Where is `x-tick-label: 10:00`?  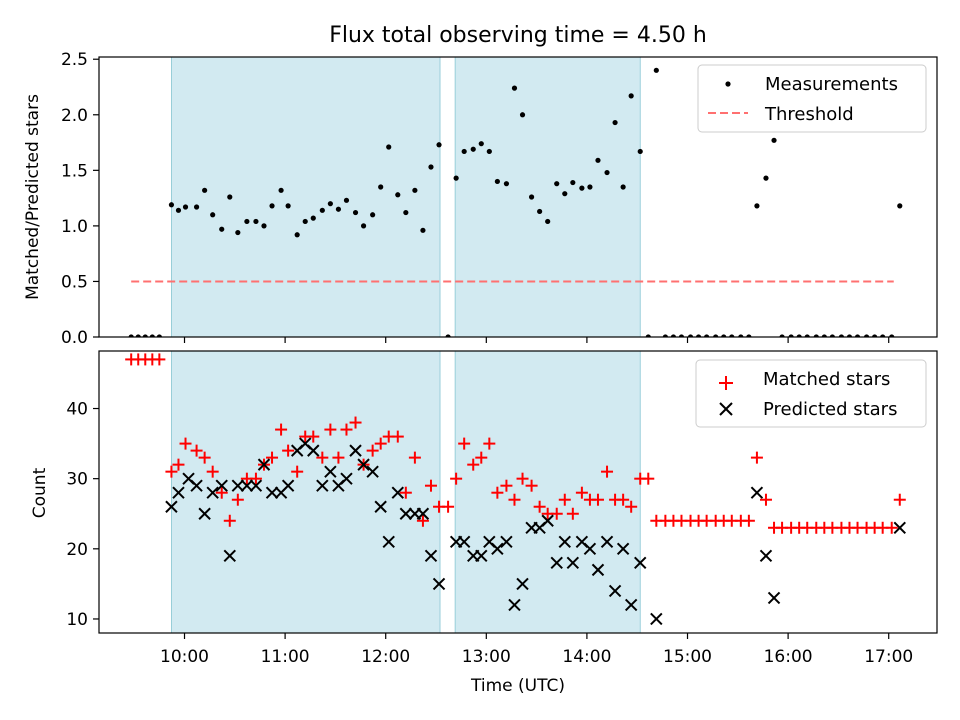
x-tick-label: 10:00 is located at coordinates (184, 657).